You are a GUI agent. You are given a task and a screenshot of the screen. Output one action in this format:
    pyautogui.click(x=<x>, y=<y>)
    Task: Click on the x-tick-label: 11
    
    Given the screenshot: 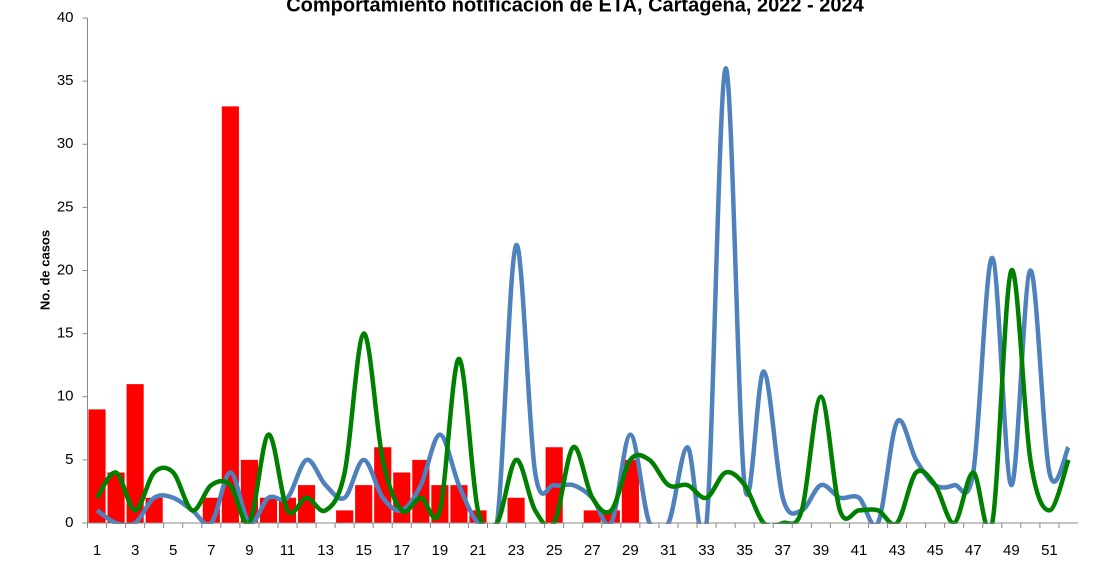 What is the action you would take?
    pyautogui.click(x=288, y=550)
    